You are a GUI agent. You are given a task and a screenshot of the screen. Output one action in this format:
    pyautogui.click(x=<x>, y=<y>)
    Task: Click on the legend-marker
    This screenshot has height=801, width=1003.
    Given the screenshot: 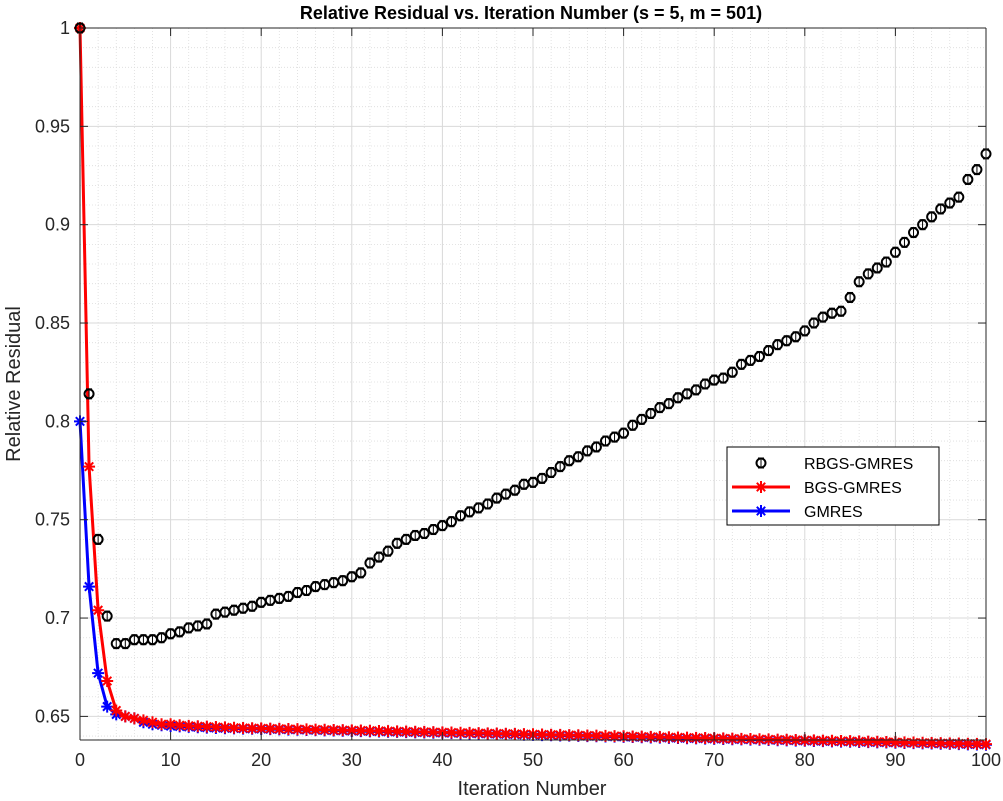 What is the action you would take?
    pyautogui.click(x=761, y=487)
    